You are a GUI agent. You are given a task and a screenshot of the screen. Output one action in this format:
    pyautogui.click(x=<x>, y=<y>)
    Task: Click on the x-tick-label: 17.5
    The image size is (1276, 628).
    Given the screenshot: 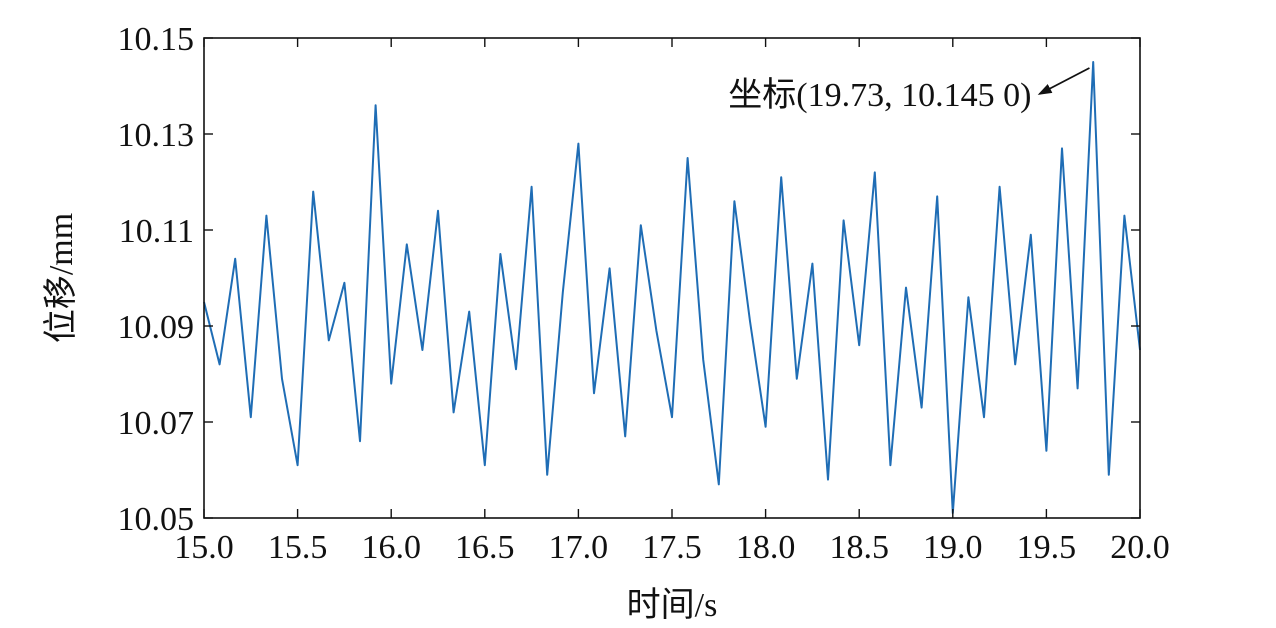 What is the action you would take?
    pyautogui.click(x=672, y=547)
    